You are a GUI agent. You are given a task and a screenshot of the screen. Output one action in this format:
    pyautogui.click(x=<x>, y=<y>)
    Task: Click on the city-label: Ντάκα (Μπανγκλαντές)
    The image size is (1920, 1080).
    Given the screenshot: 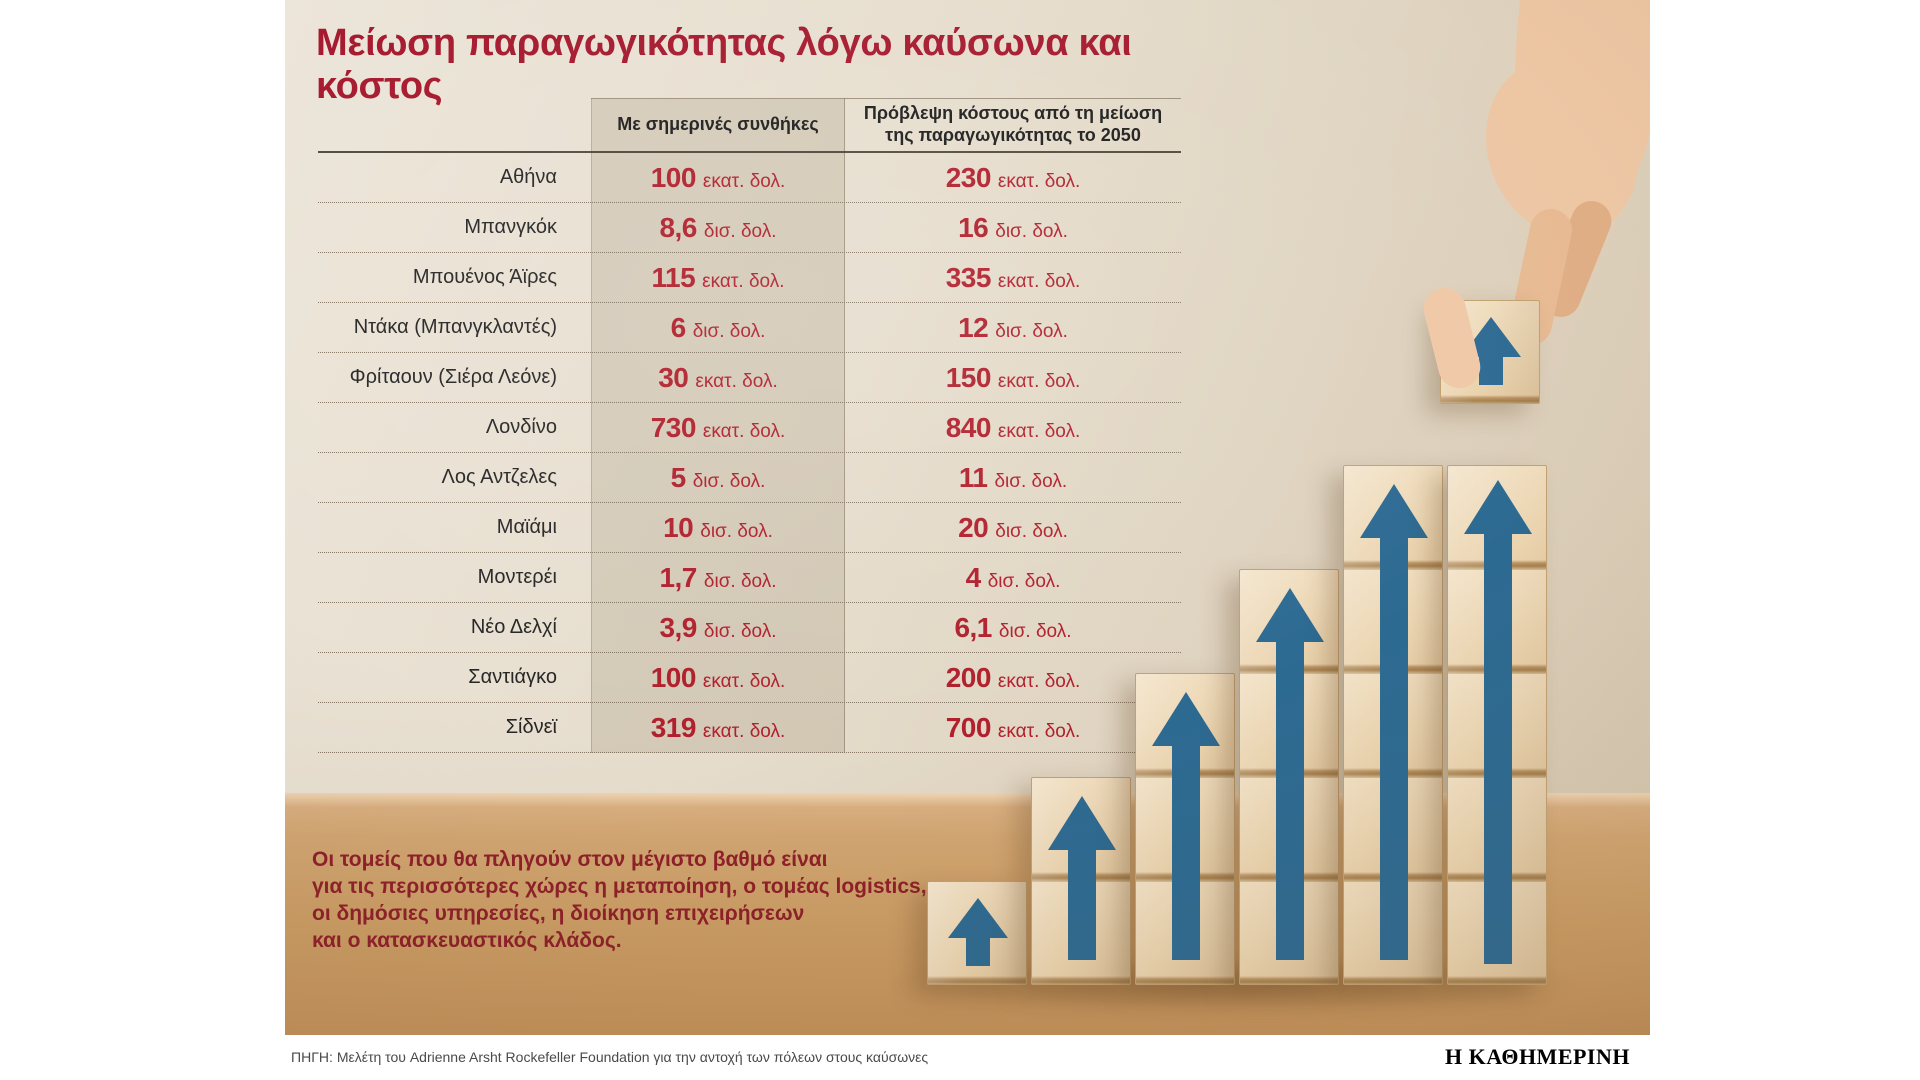 What is the action you would take?
    pyautogui.click(x=455, y=327)
    